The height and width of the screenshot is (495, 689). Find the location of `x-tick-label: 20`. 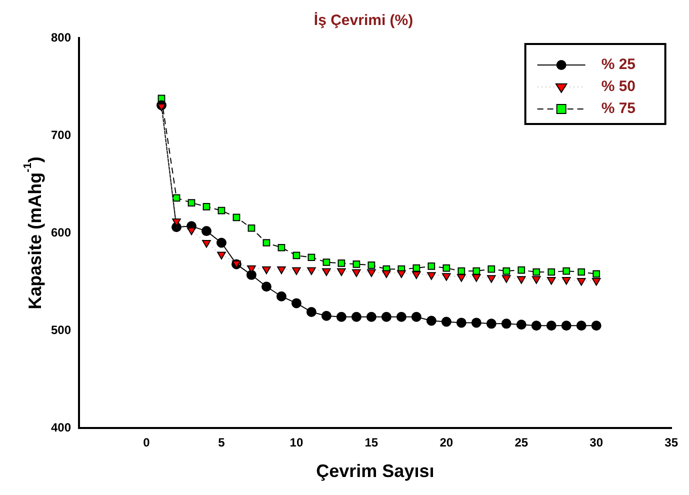

x-tick-label: 20 is located at coordinates (447, 443).